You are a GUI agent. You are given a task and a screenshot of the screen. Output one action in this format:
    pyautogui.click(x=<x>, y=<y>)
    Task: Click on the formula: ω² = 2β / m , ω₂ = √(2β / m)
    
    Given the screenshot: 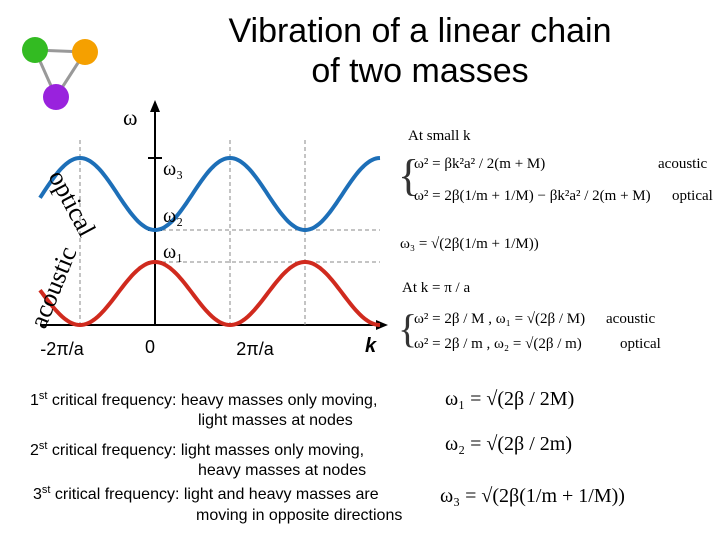 What is the action you would take?
    pyautogui.click(x=498, y=344)
    